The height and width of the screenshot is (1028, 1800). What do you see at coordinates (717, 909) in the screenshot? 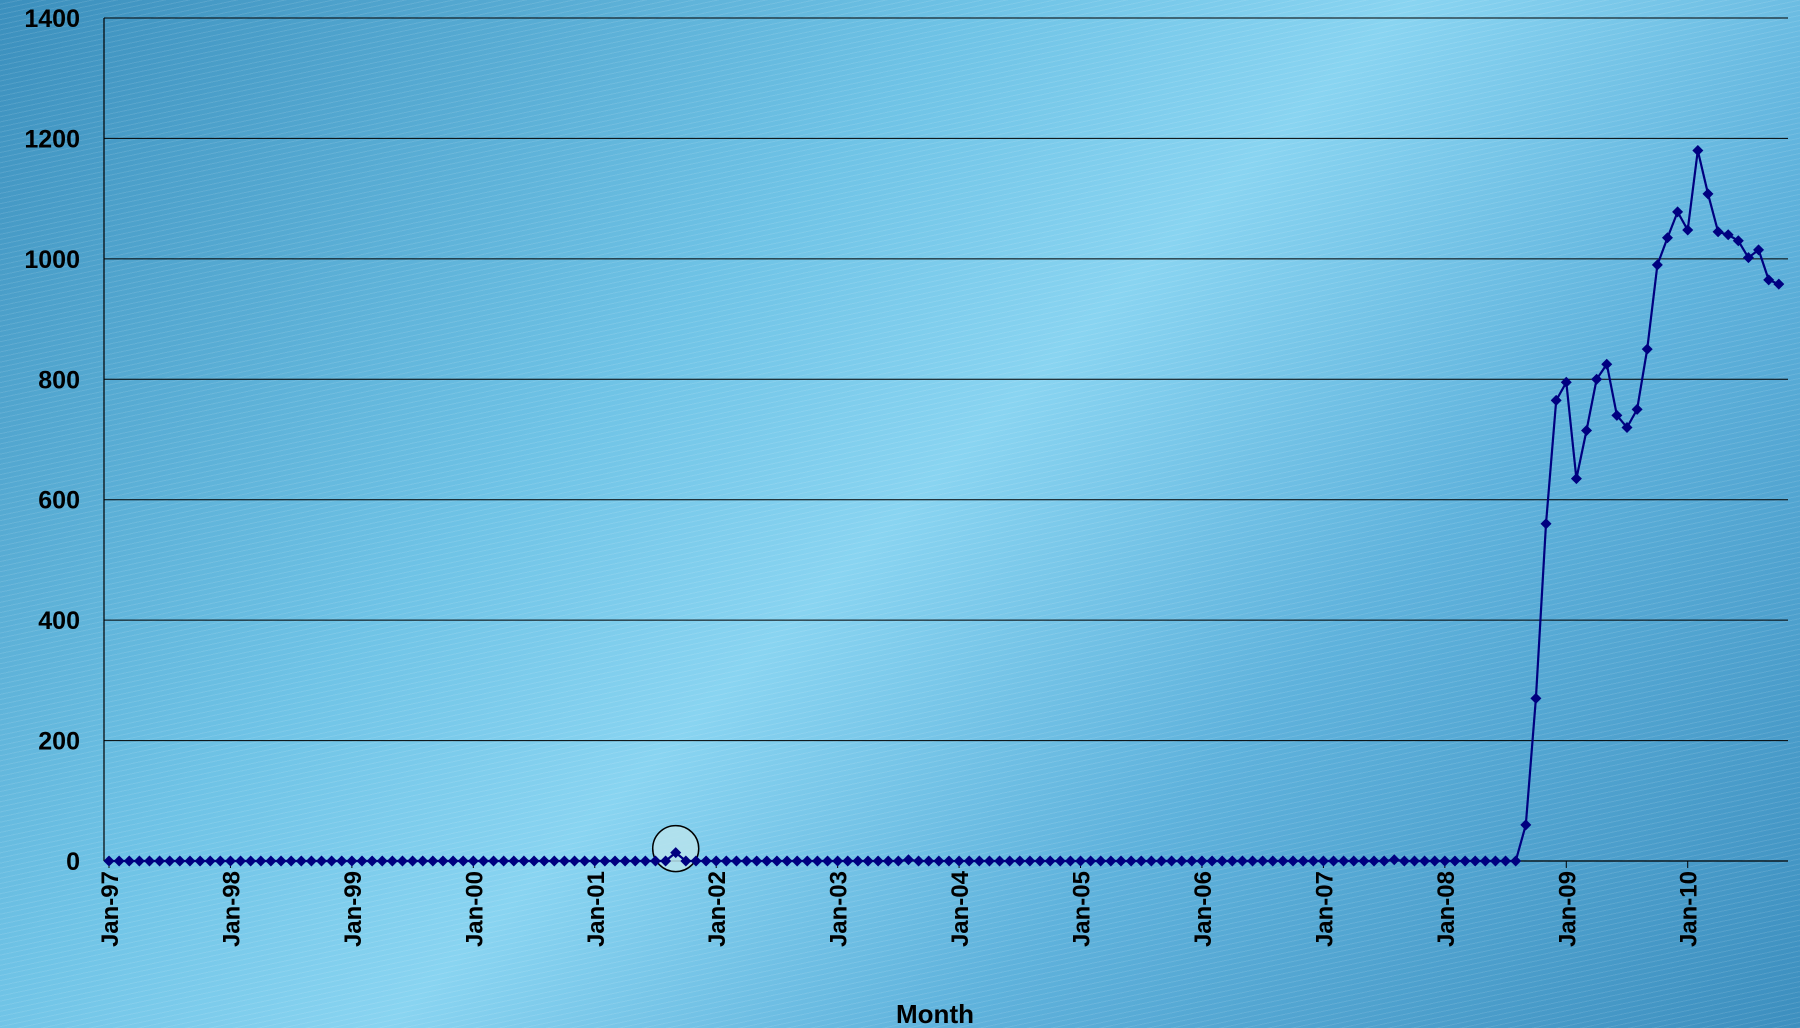
I see `x-tick-label: Jan-02` at bounding box center [717, 909].